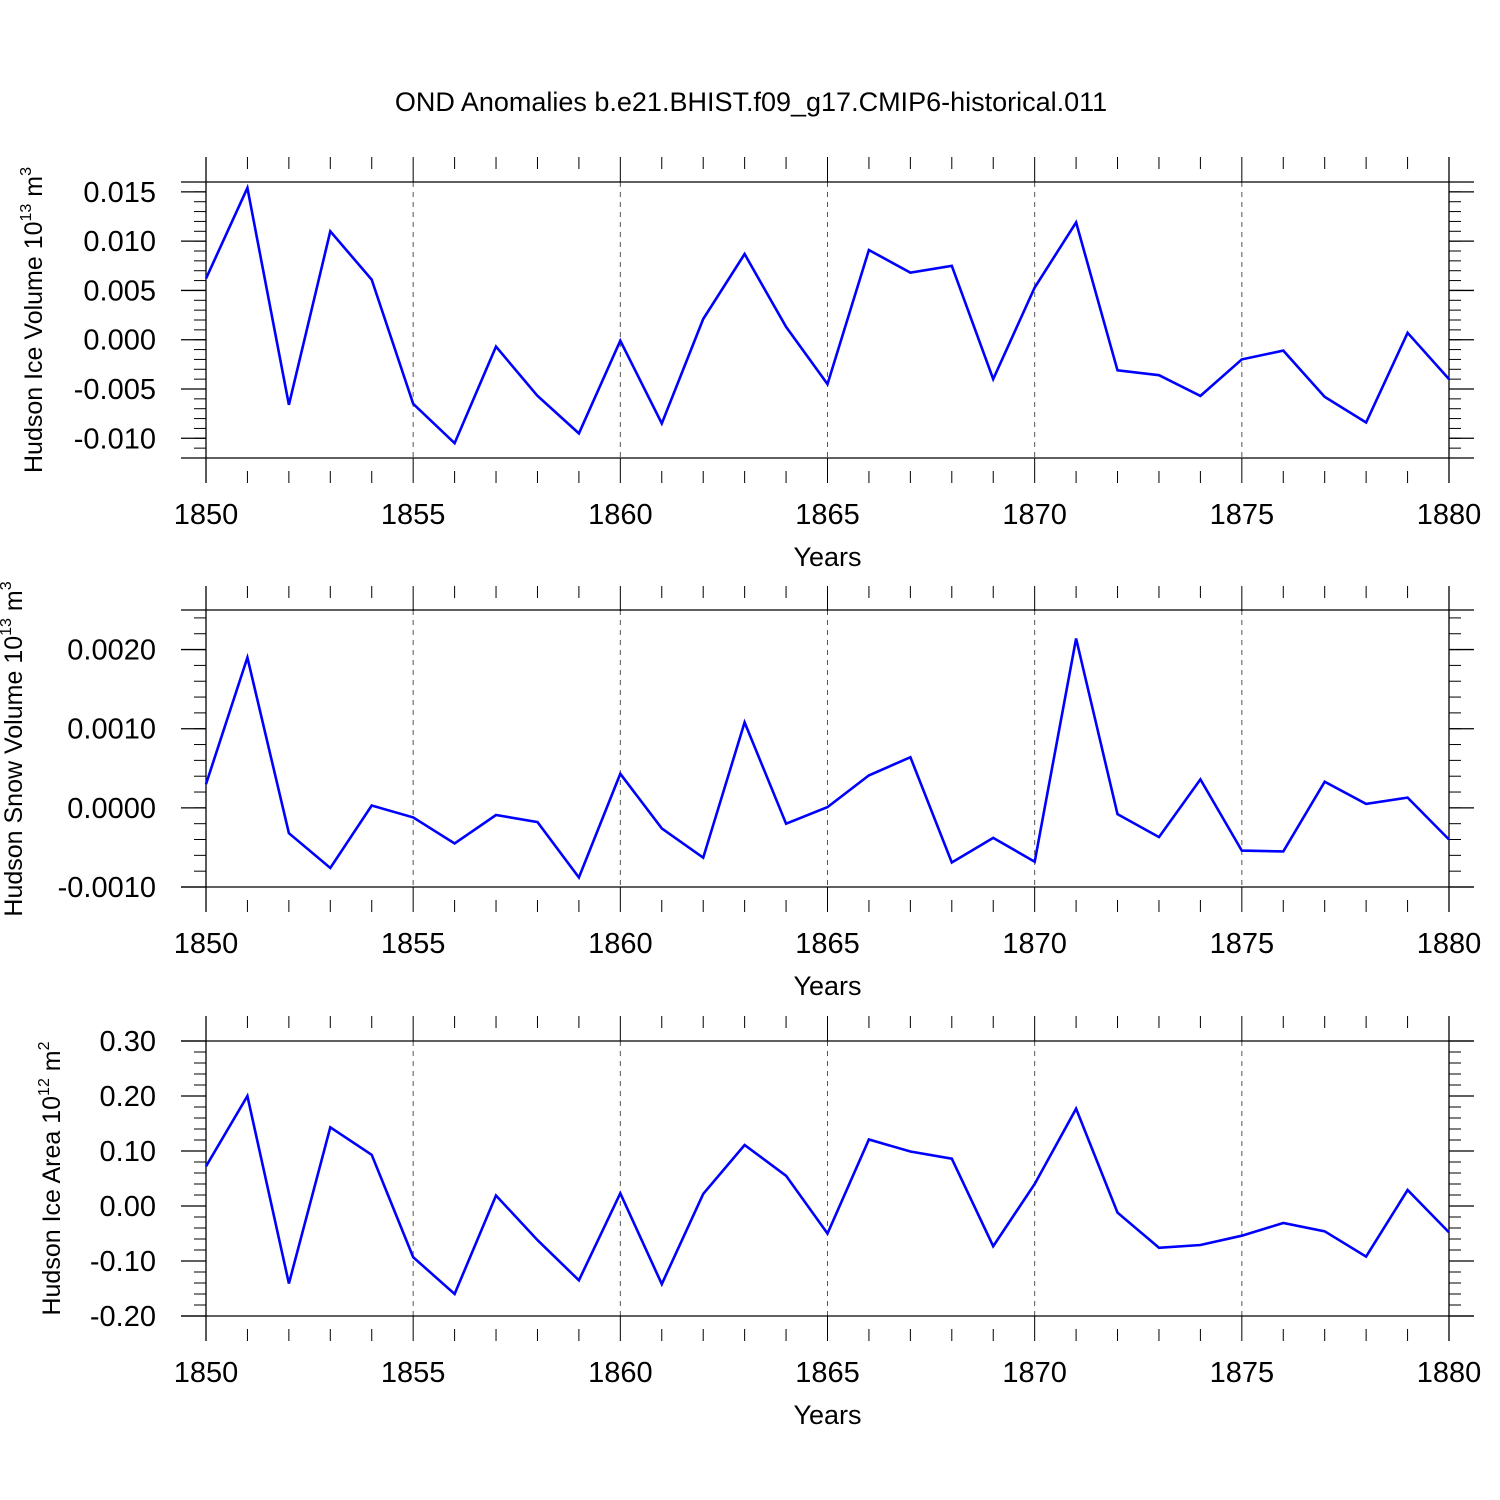 This screenshot has height=1500, width=1500. Describe the element at coordinates (123, 1262) in the screenshot. I see `y-tick-label: -0.10` at that location.